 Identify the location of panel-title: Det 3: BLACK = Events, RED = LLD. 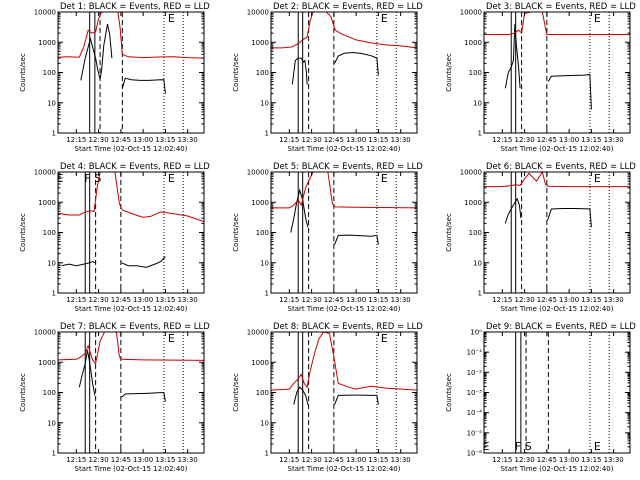
(561, 7).